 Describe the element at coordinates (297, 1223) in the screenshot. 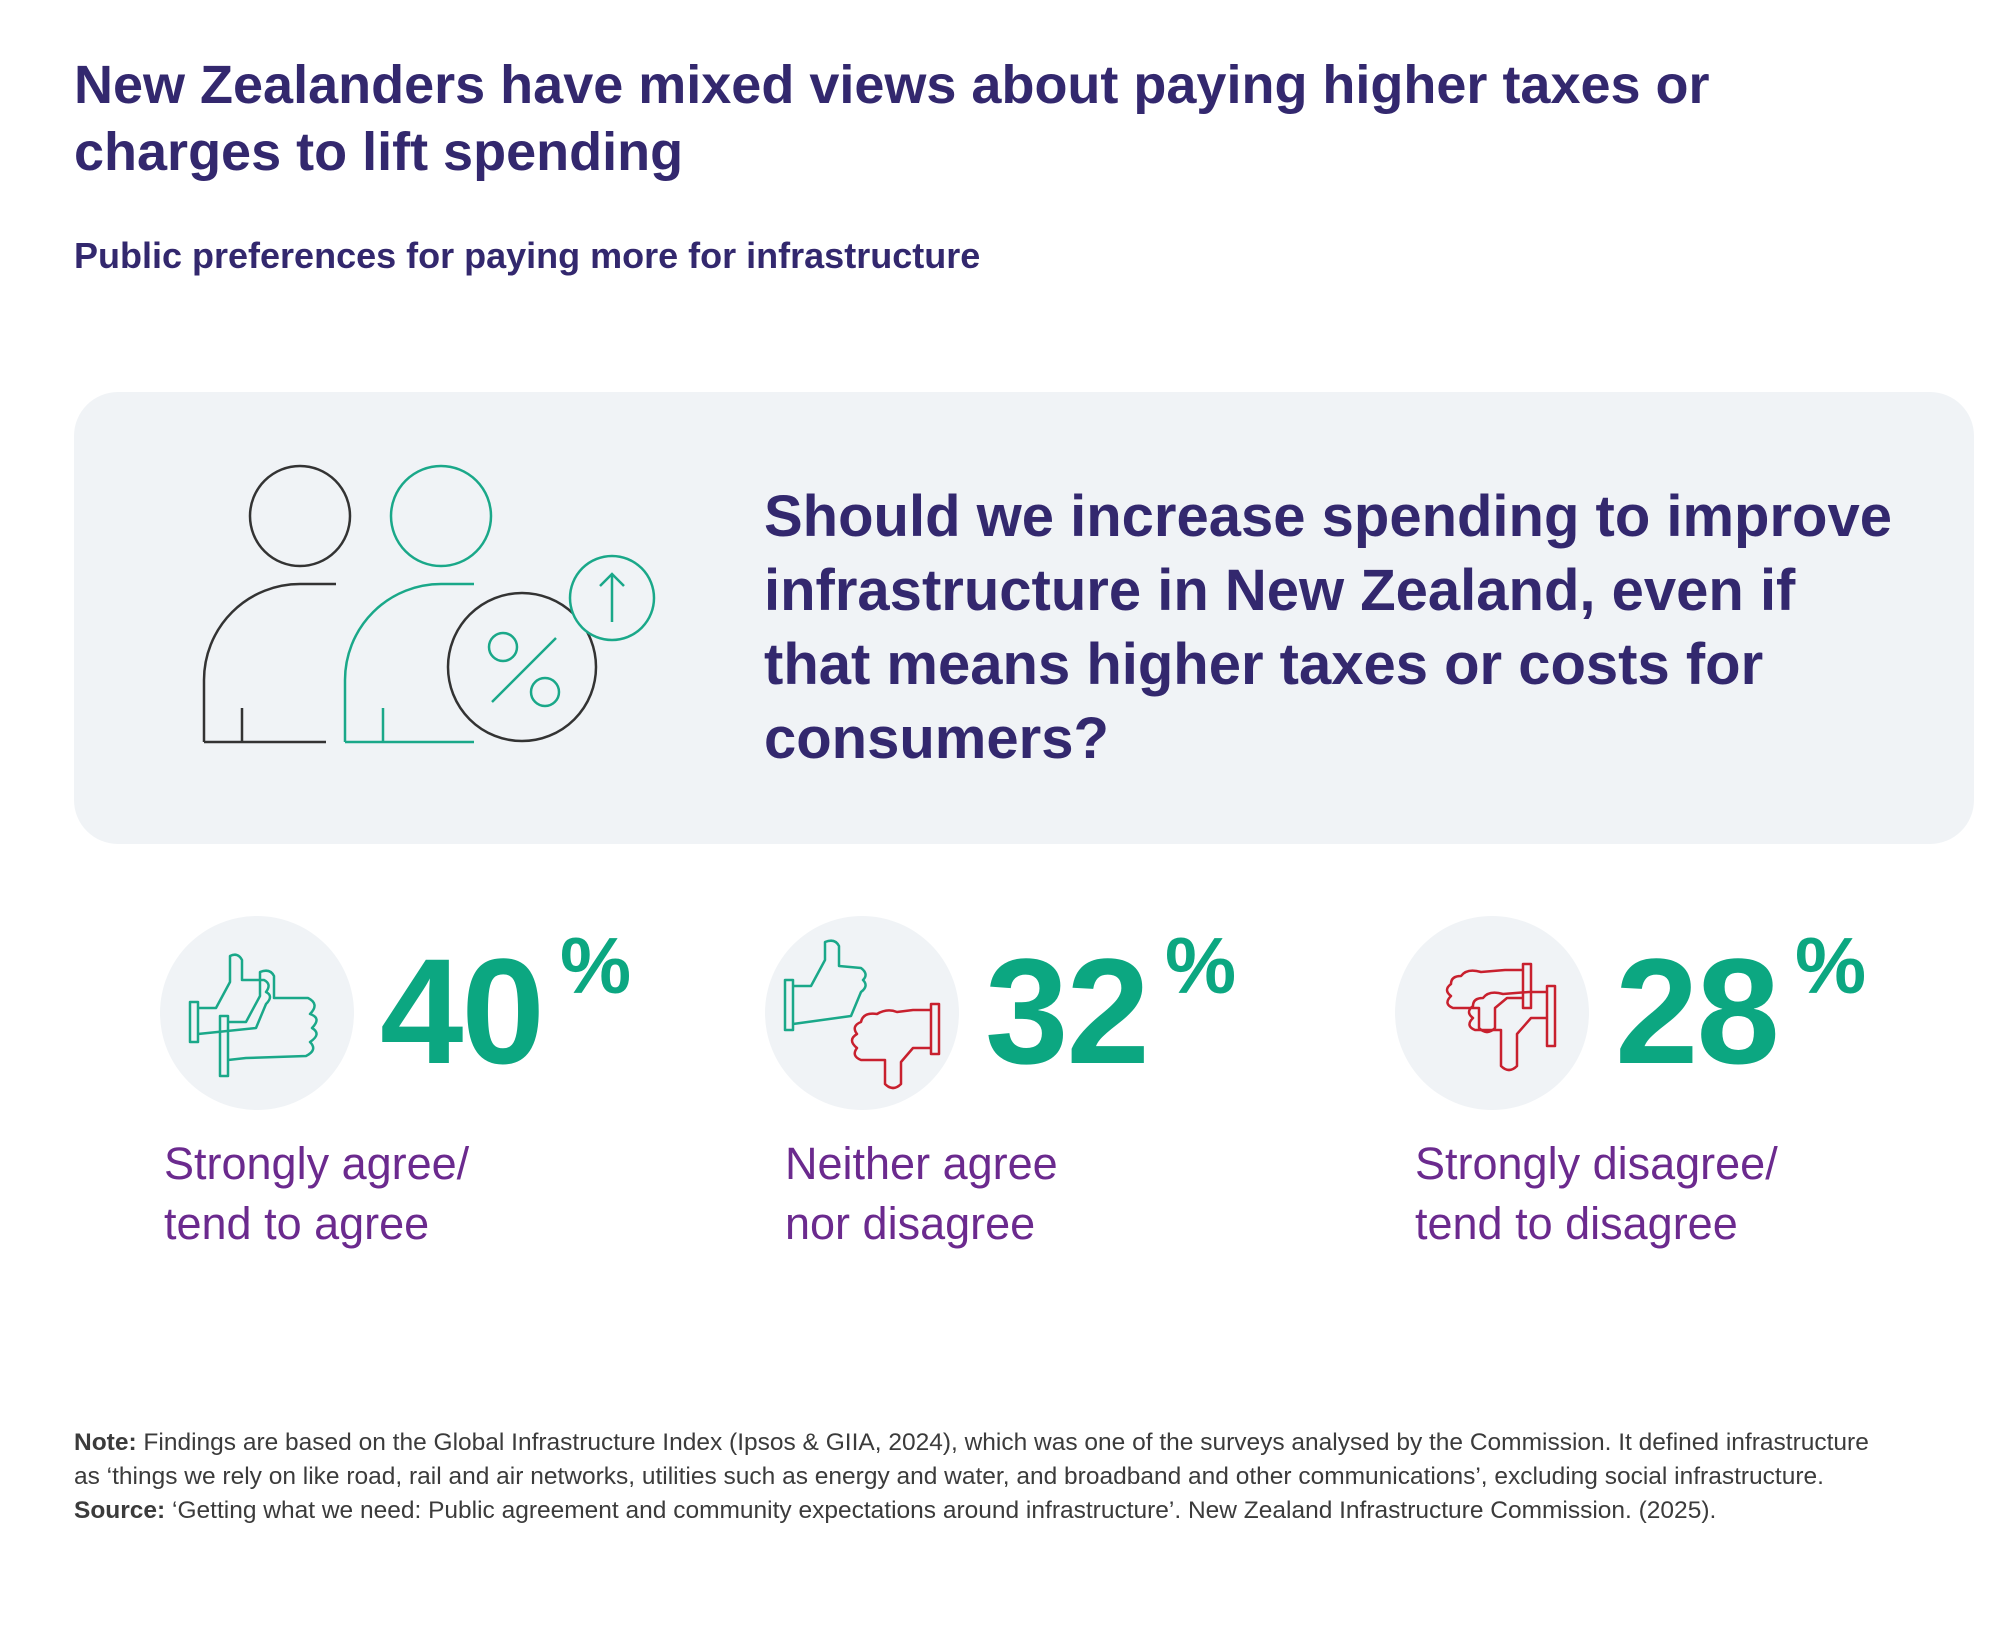

I see `stat-label-line2: tend to agree` at that location.